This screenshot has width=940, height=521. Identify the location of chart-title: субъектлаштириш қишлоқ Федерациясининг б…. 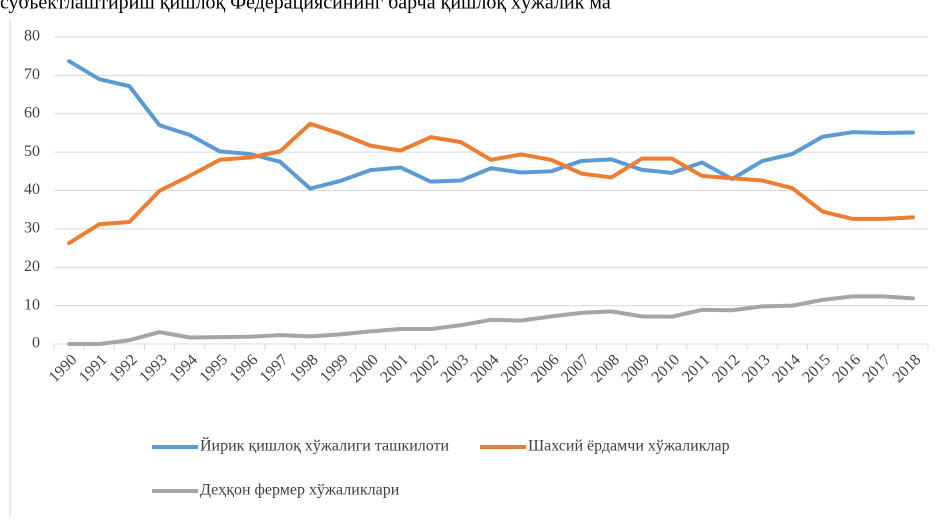
(305, 7).